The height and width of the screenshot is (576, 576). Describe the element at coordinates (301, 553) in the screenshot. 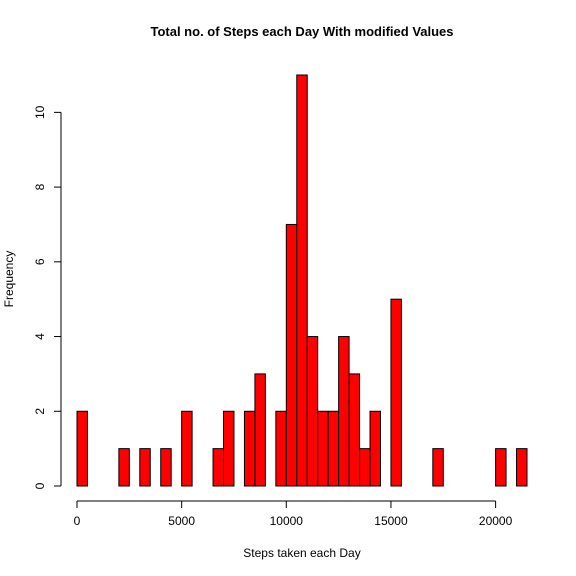

I see `x-axis-label: Steps taken each Day` at that location.